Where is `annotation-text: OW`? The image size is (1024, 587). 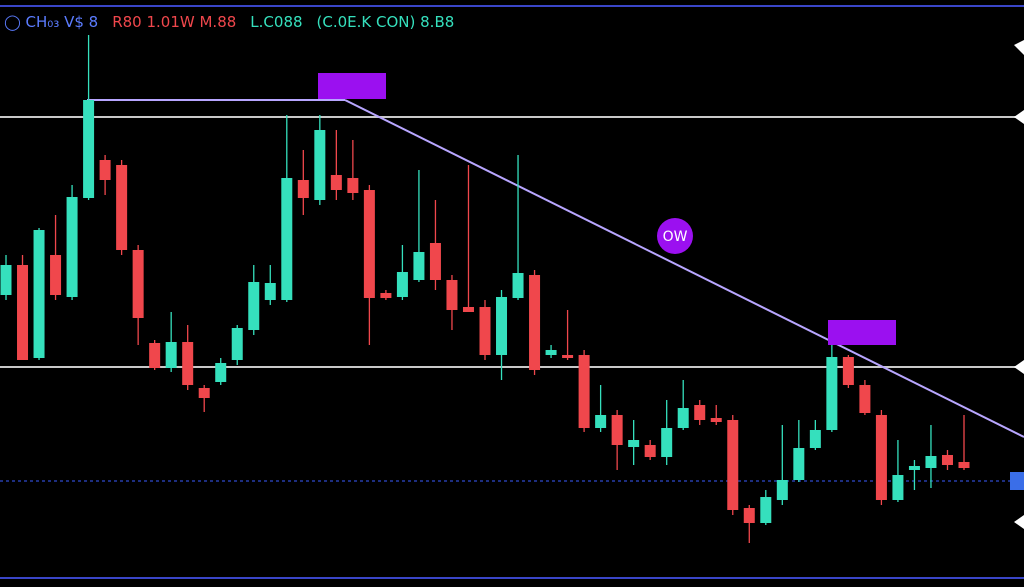 annotation-text: OW is located at coordinates (675, 237).